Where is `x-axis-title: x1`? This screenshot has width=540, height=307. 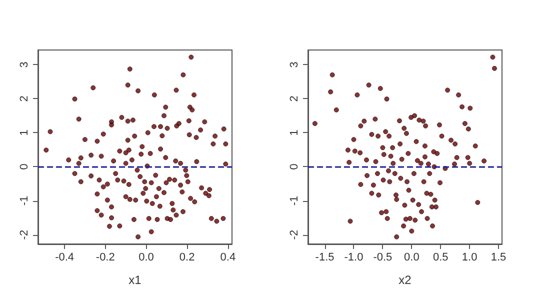
x-axis-title: x1 is located at coordinates (135, 280).